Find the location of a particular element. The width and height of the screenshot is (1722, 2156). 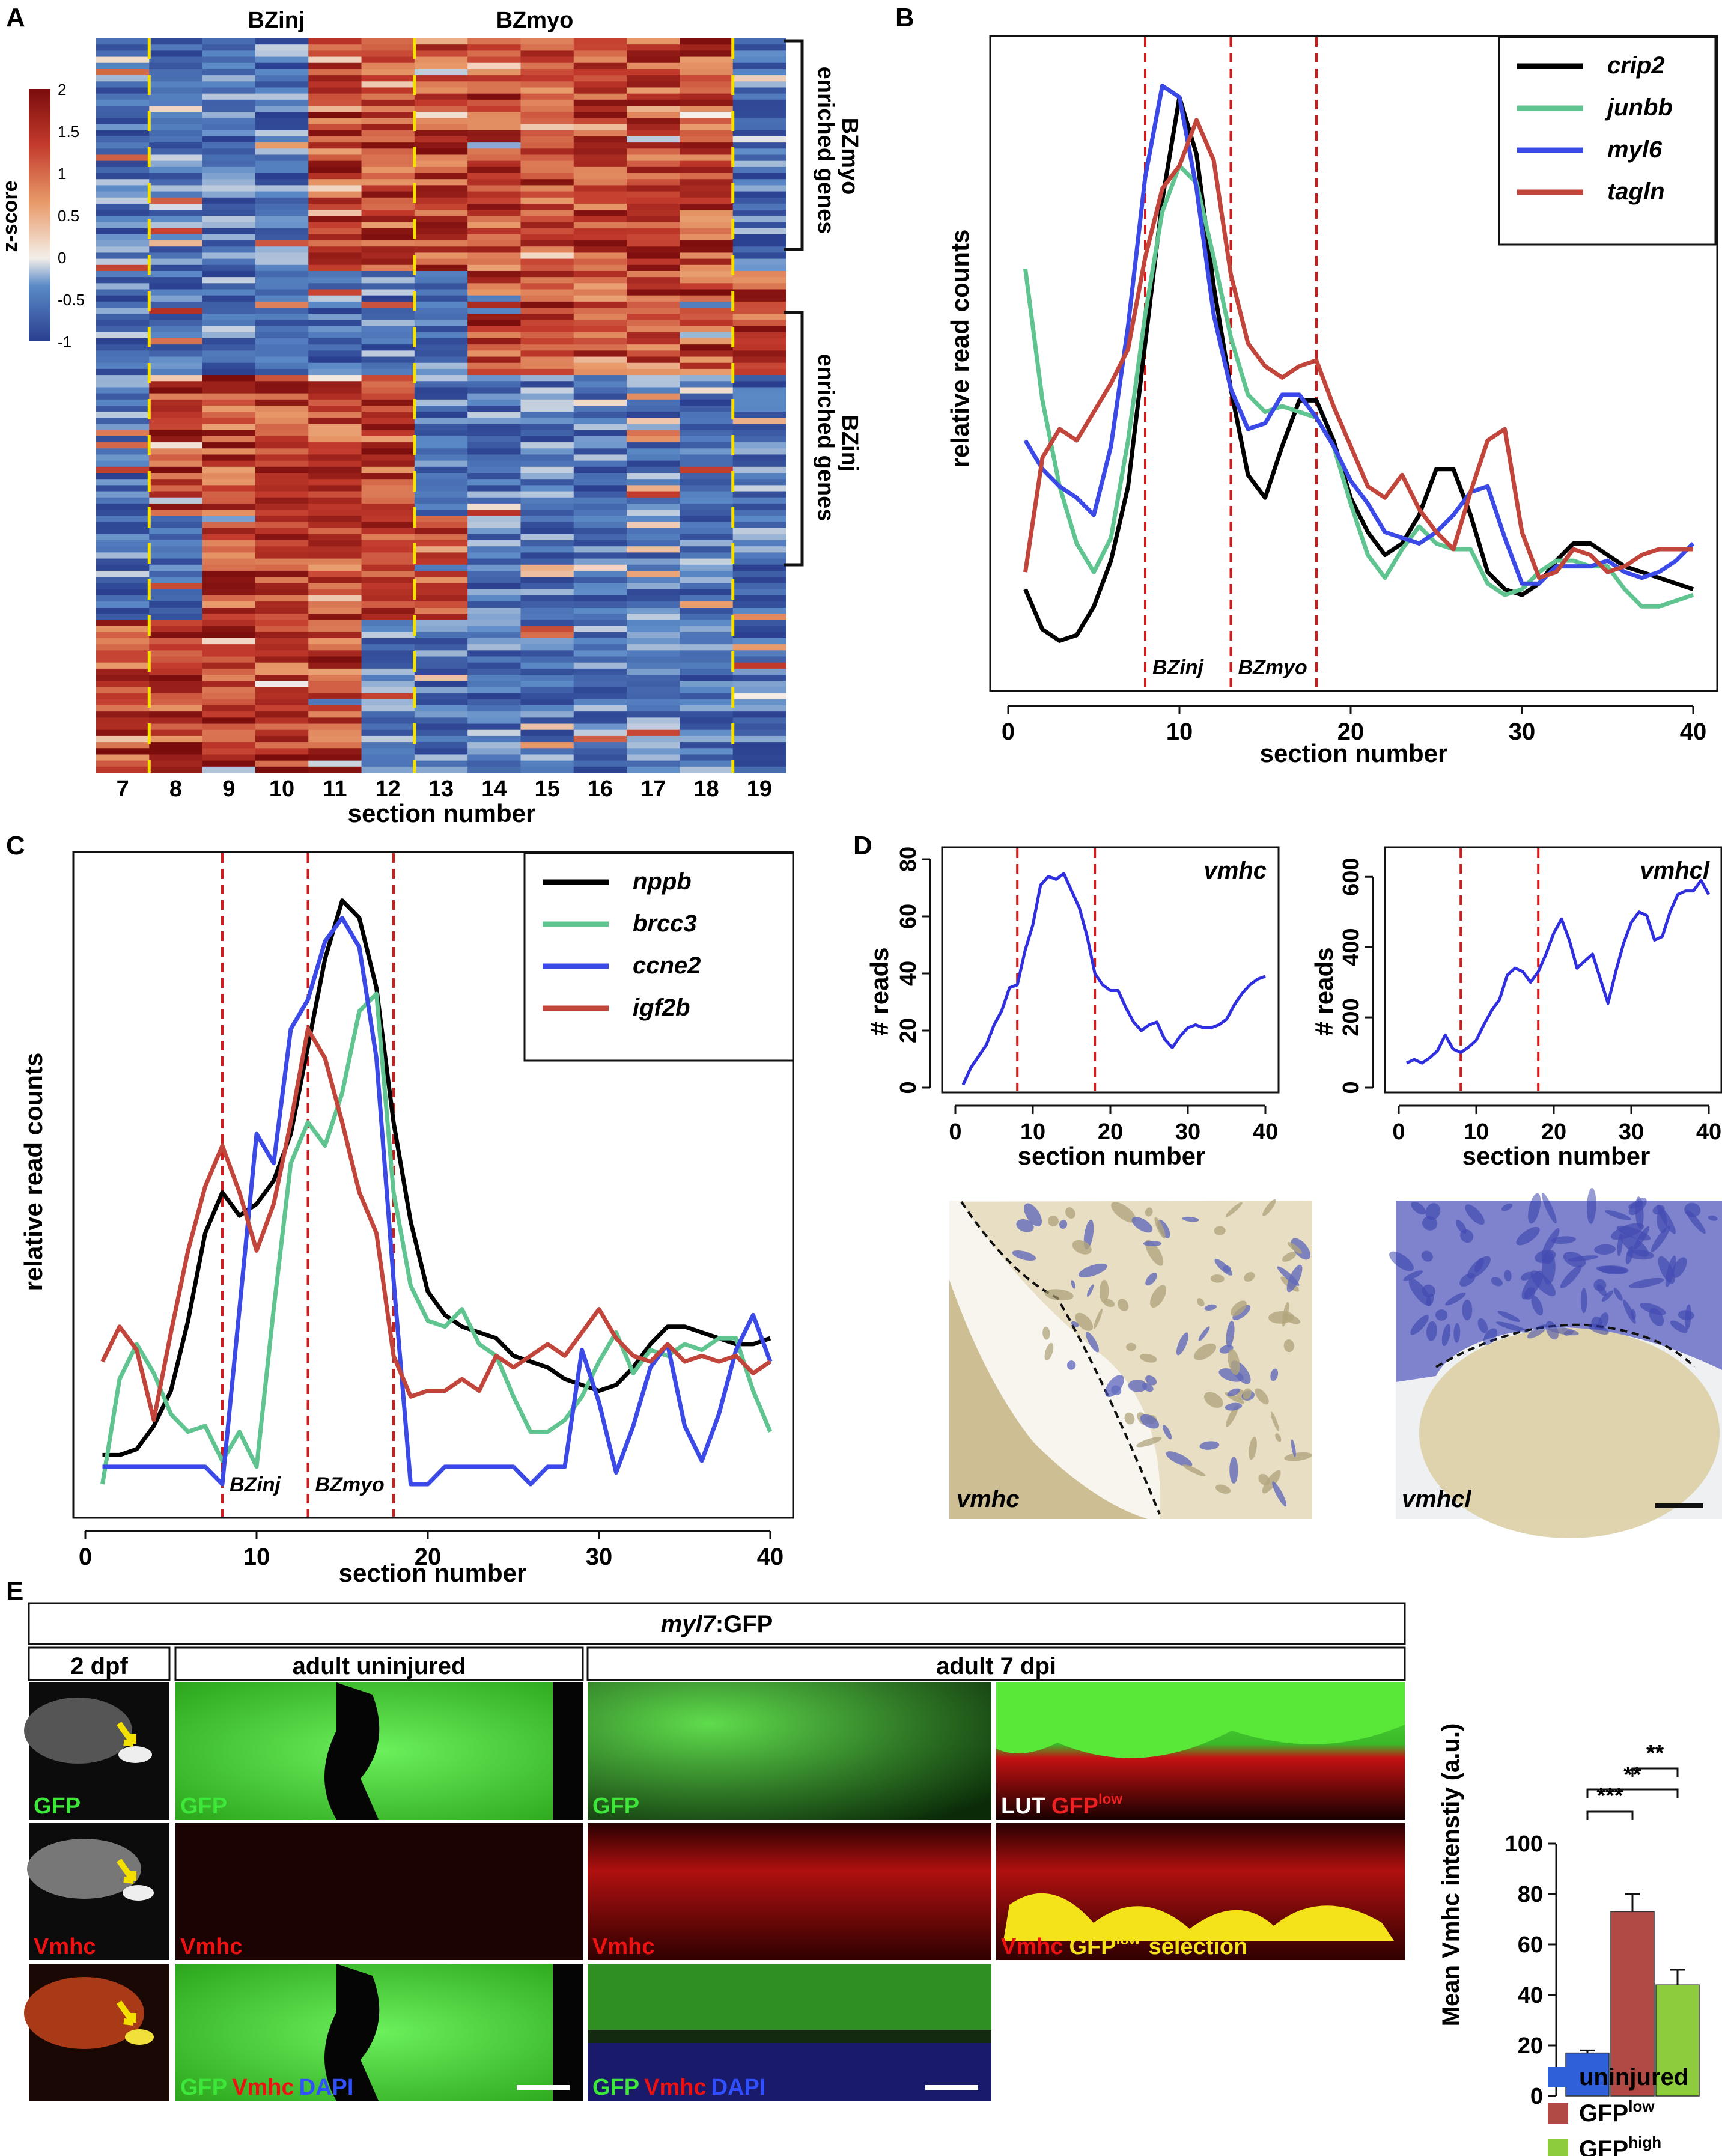

legend-label: uninjured is located at coordinates (1634, 2077).